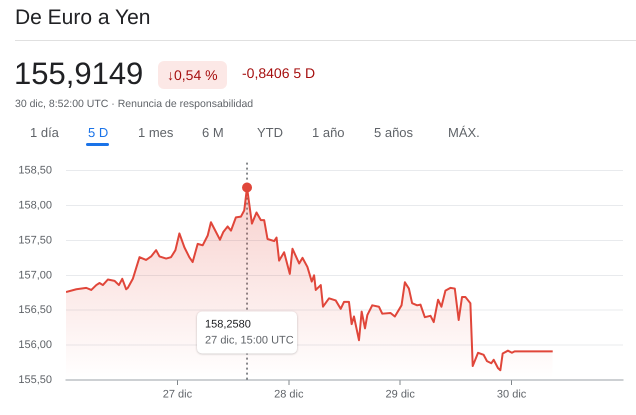 The height and width of the screenshot is (415, 636). I want to click on y-tick-label: 158,00, so click(35, 206).